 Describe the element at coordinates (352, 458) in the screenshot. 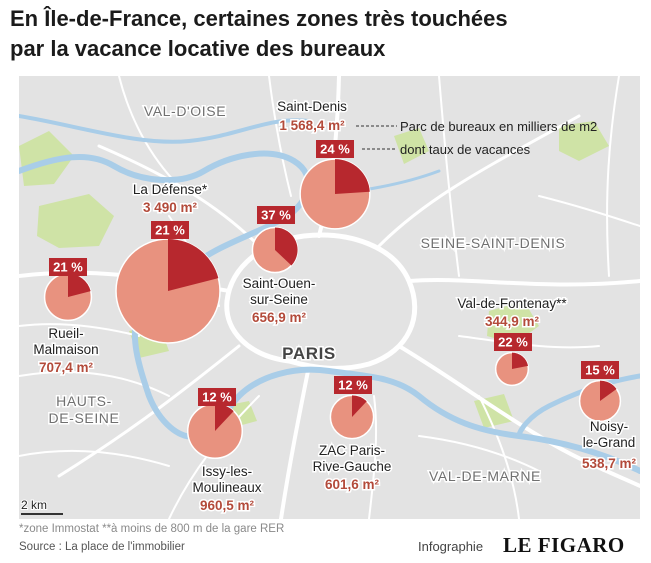

I see `zone-name: ZAC Paris-Rive-Gauche` at that location.